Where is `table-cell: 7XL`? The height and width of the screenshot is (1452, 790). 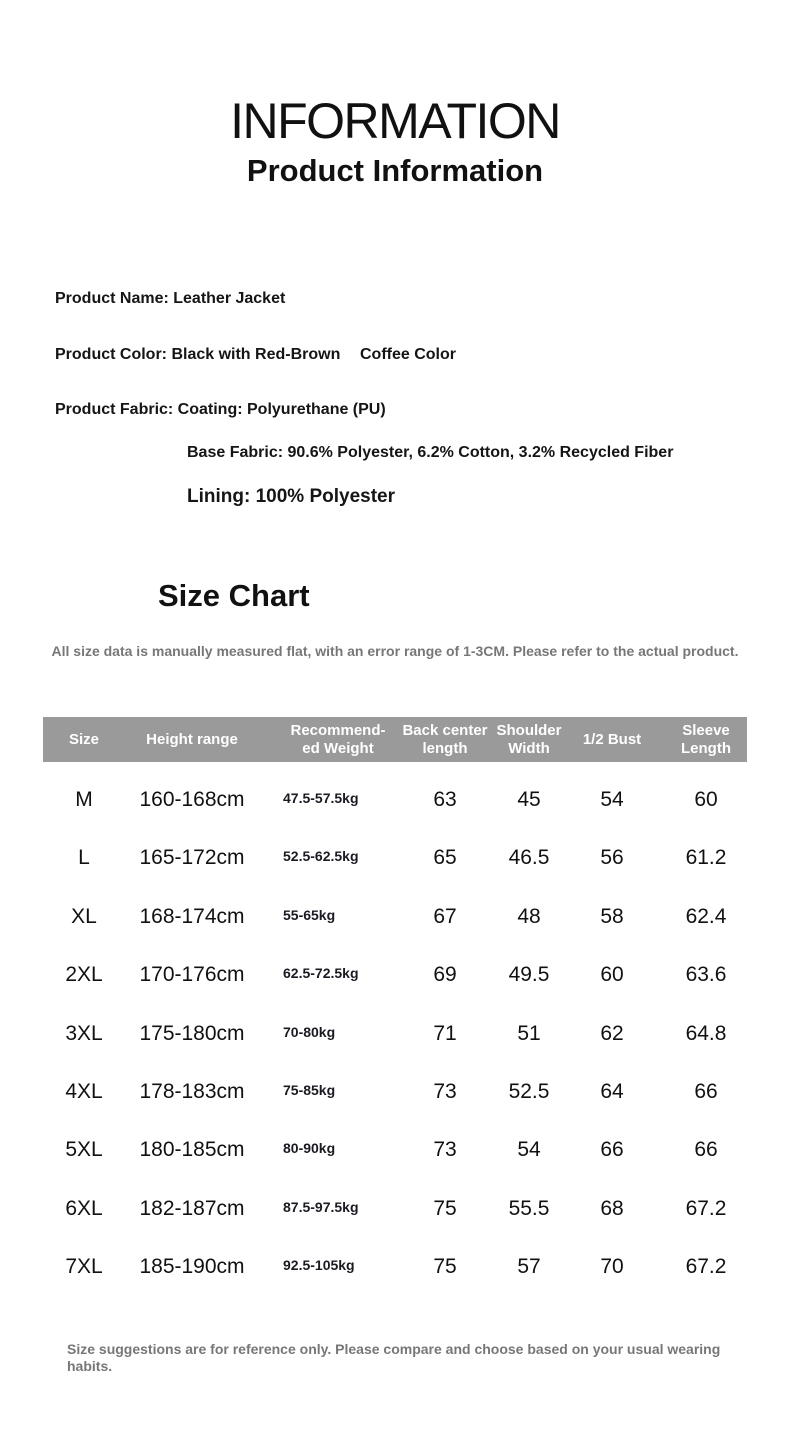 table-cell: 7XL is located at coordinates (84, 1267).